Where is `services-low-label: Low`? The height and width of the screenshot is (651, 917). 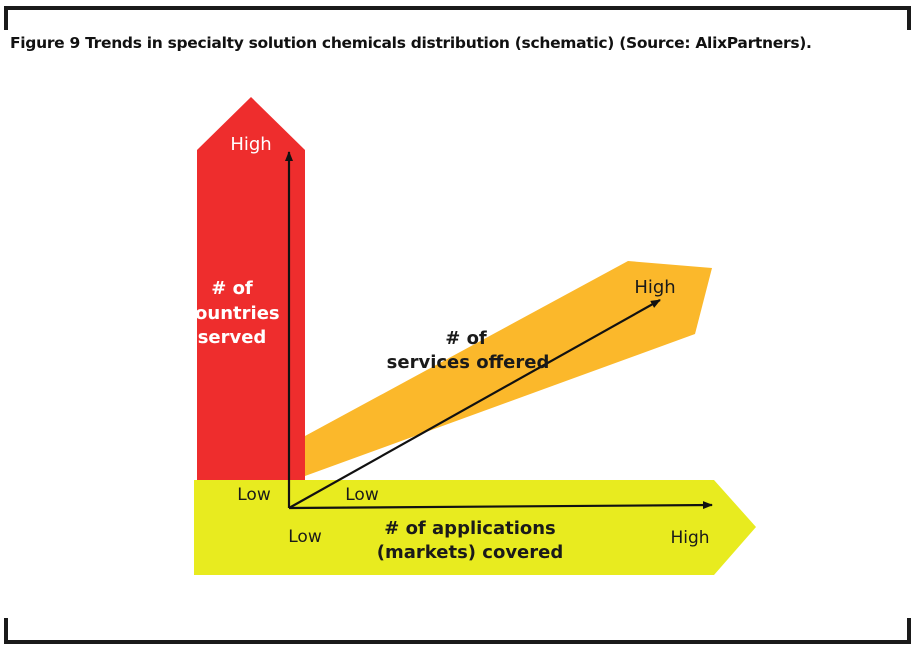 services-low-label: Low is located at coordinates (362, 495).